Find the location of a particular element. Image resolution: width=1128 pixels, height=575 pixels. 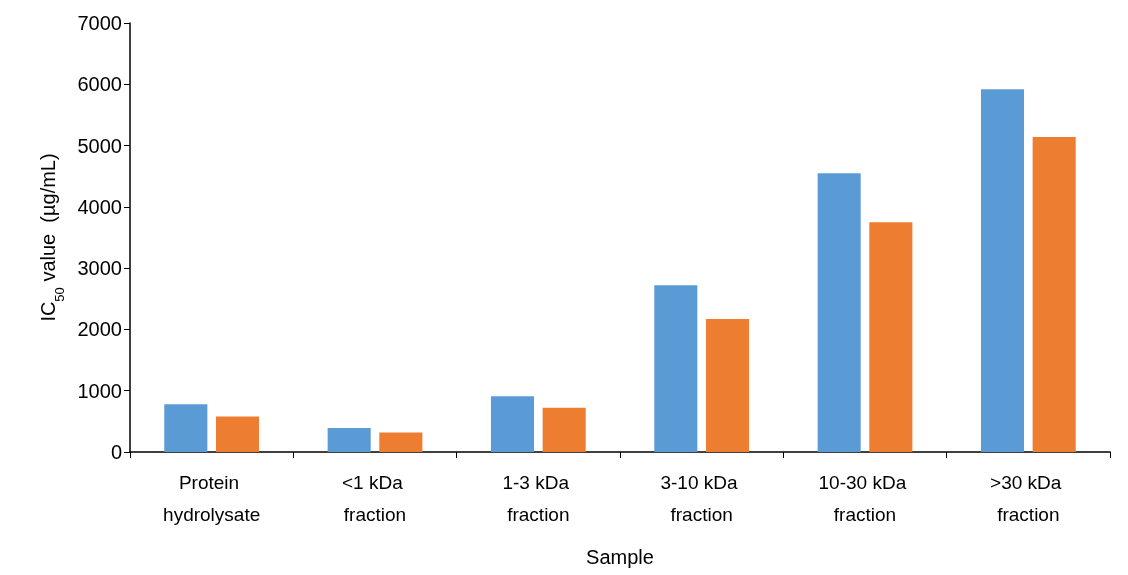

y-tick-label: 2000 is located at coordinates (99, 329).